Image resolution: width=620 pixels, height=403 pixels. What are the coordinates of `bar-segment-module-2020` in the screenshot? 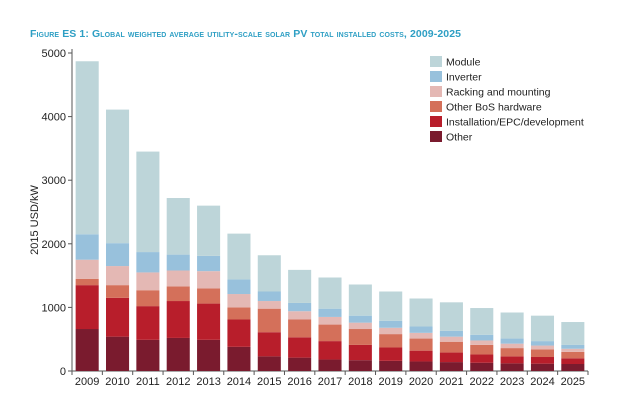 It's located at (421, 312).